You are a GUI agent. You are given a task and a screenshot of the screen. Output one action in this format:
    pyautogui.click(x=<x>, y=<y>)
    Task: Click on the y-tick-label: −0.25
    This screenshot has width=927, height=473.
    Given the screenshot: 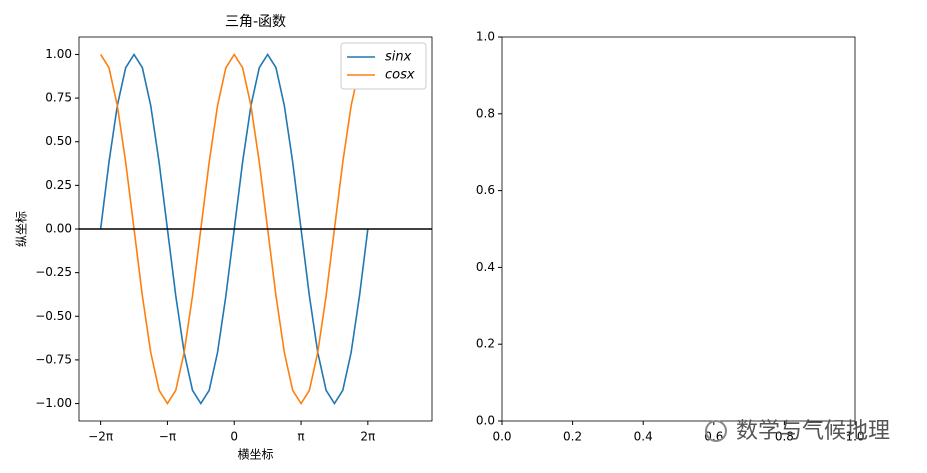 What is the action you would take?
    pyautogui.click(x=53, y=272)
    